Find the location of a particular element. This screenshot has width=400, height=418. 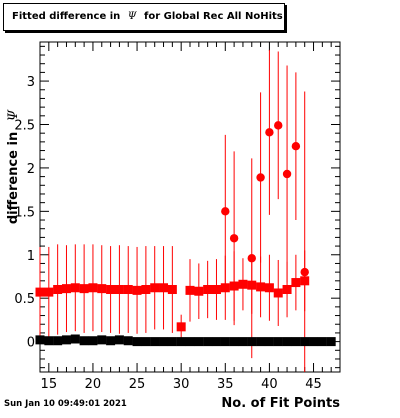

chart-title-suffix: for Global Rec All NoHits is located at coordinates (213, 16).